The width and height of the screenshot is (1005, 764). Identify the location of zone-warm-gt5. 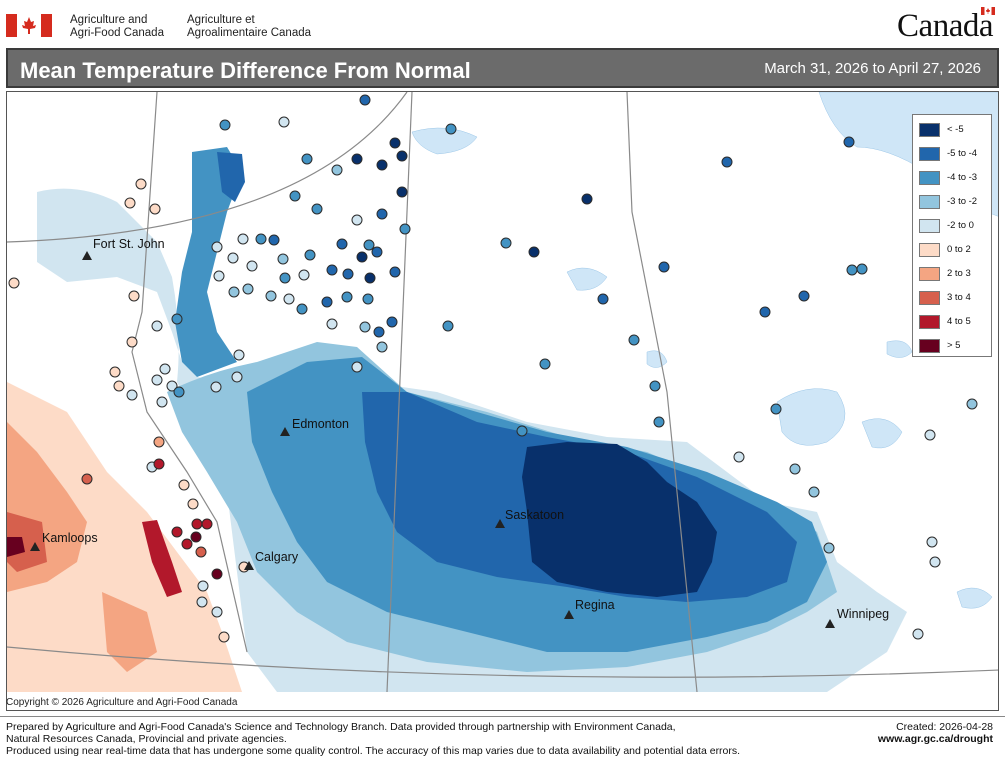
(16, 547).